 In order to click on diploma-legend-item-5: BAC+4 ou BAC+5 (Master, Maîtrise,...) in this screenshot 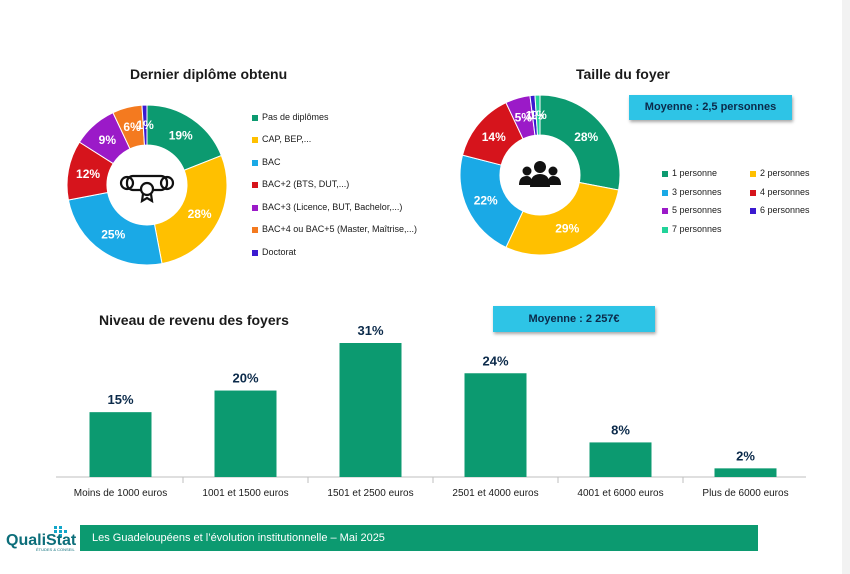, I will do `click(334, 229)`.